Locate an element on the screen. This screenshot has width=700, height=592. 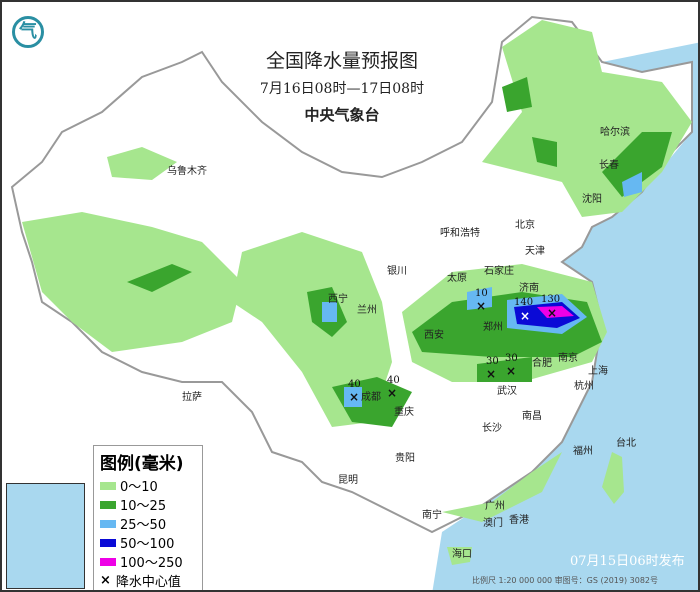
city-label: 澳门 is located at coordinates (493, 523).